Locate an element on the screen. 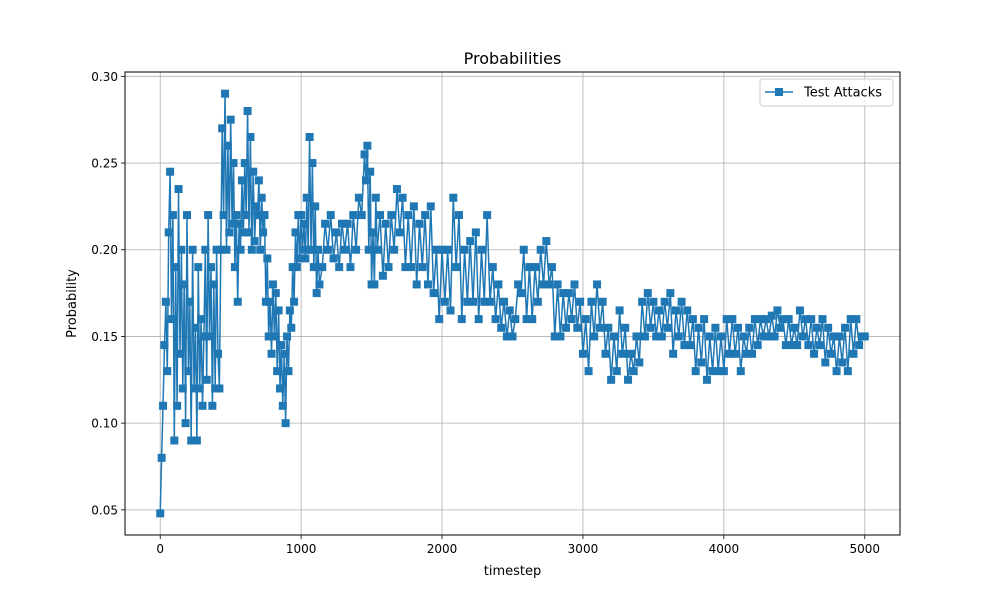 The height and width of the screenshot is (600, 1000). y-tick-label: 0.30 is located at coordinates (104, 77).